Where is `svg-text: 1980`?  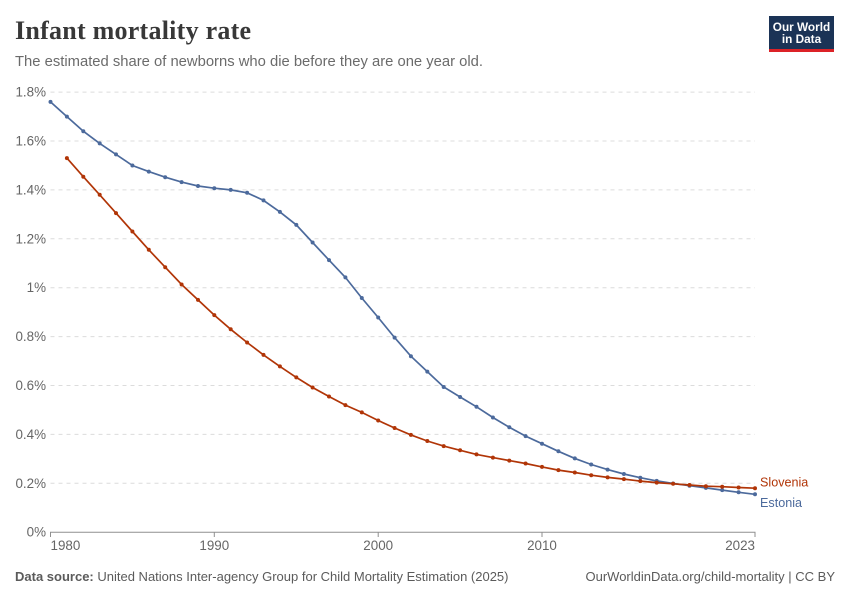
svg-text: 1980 is located at coordinates (66, 545).